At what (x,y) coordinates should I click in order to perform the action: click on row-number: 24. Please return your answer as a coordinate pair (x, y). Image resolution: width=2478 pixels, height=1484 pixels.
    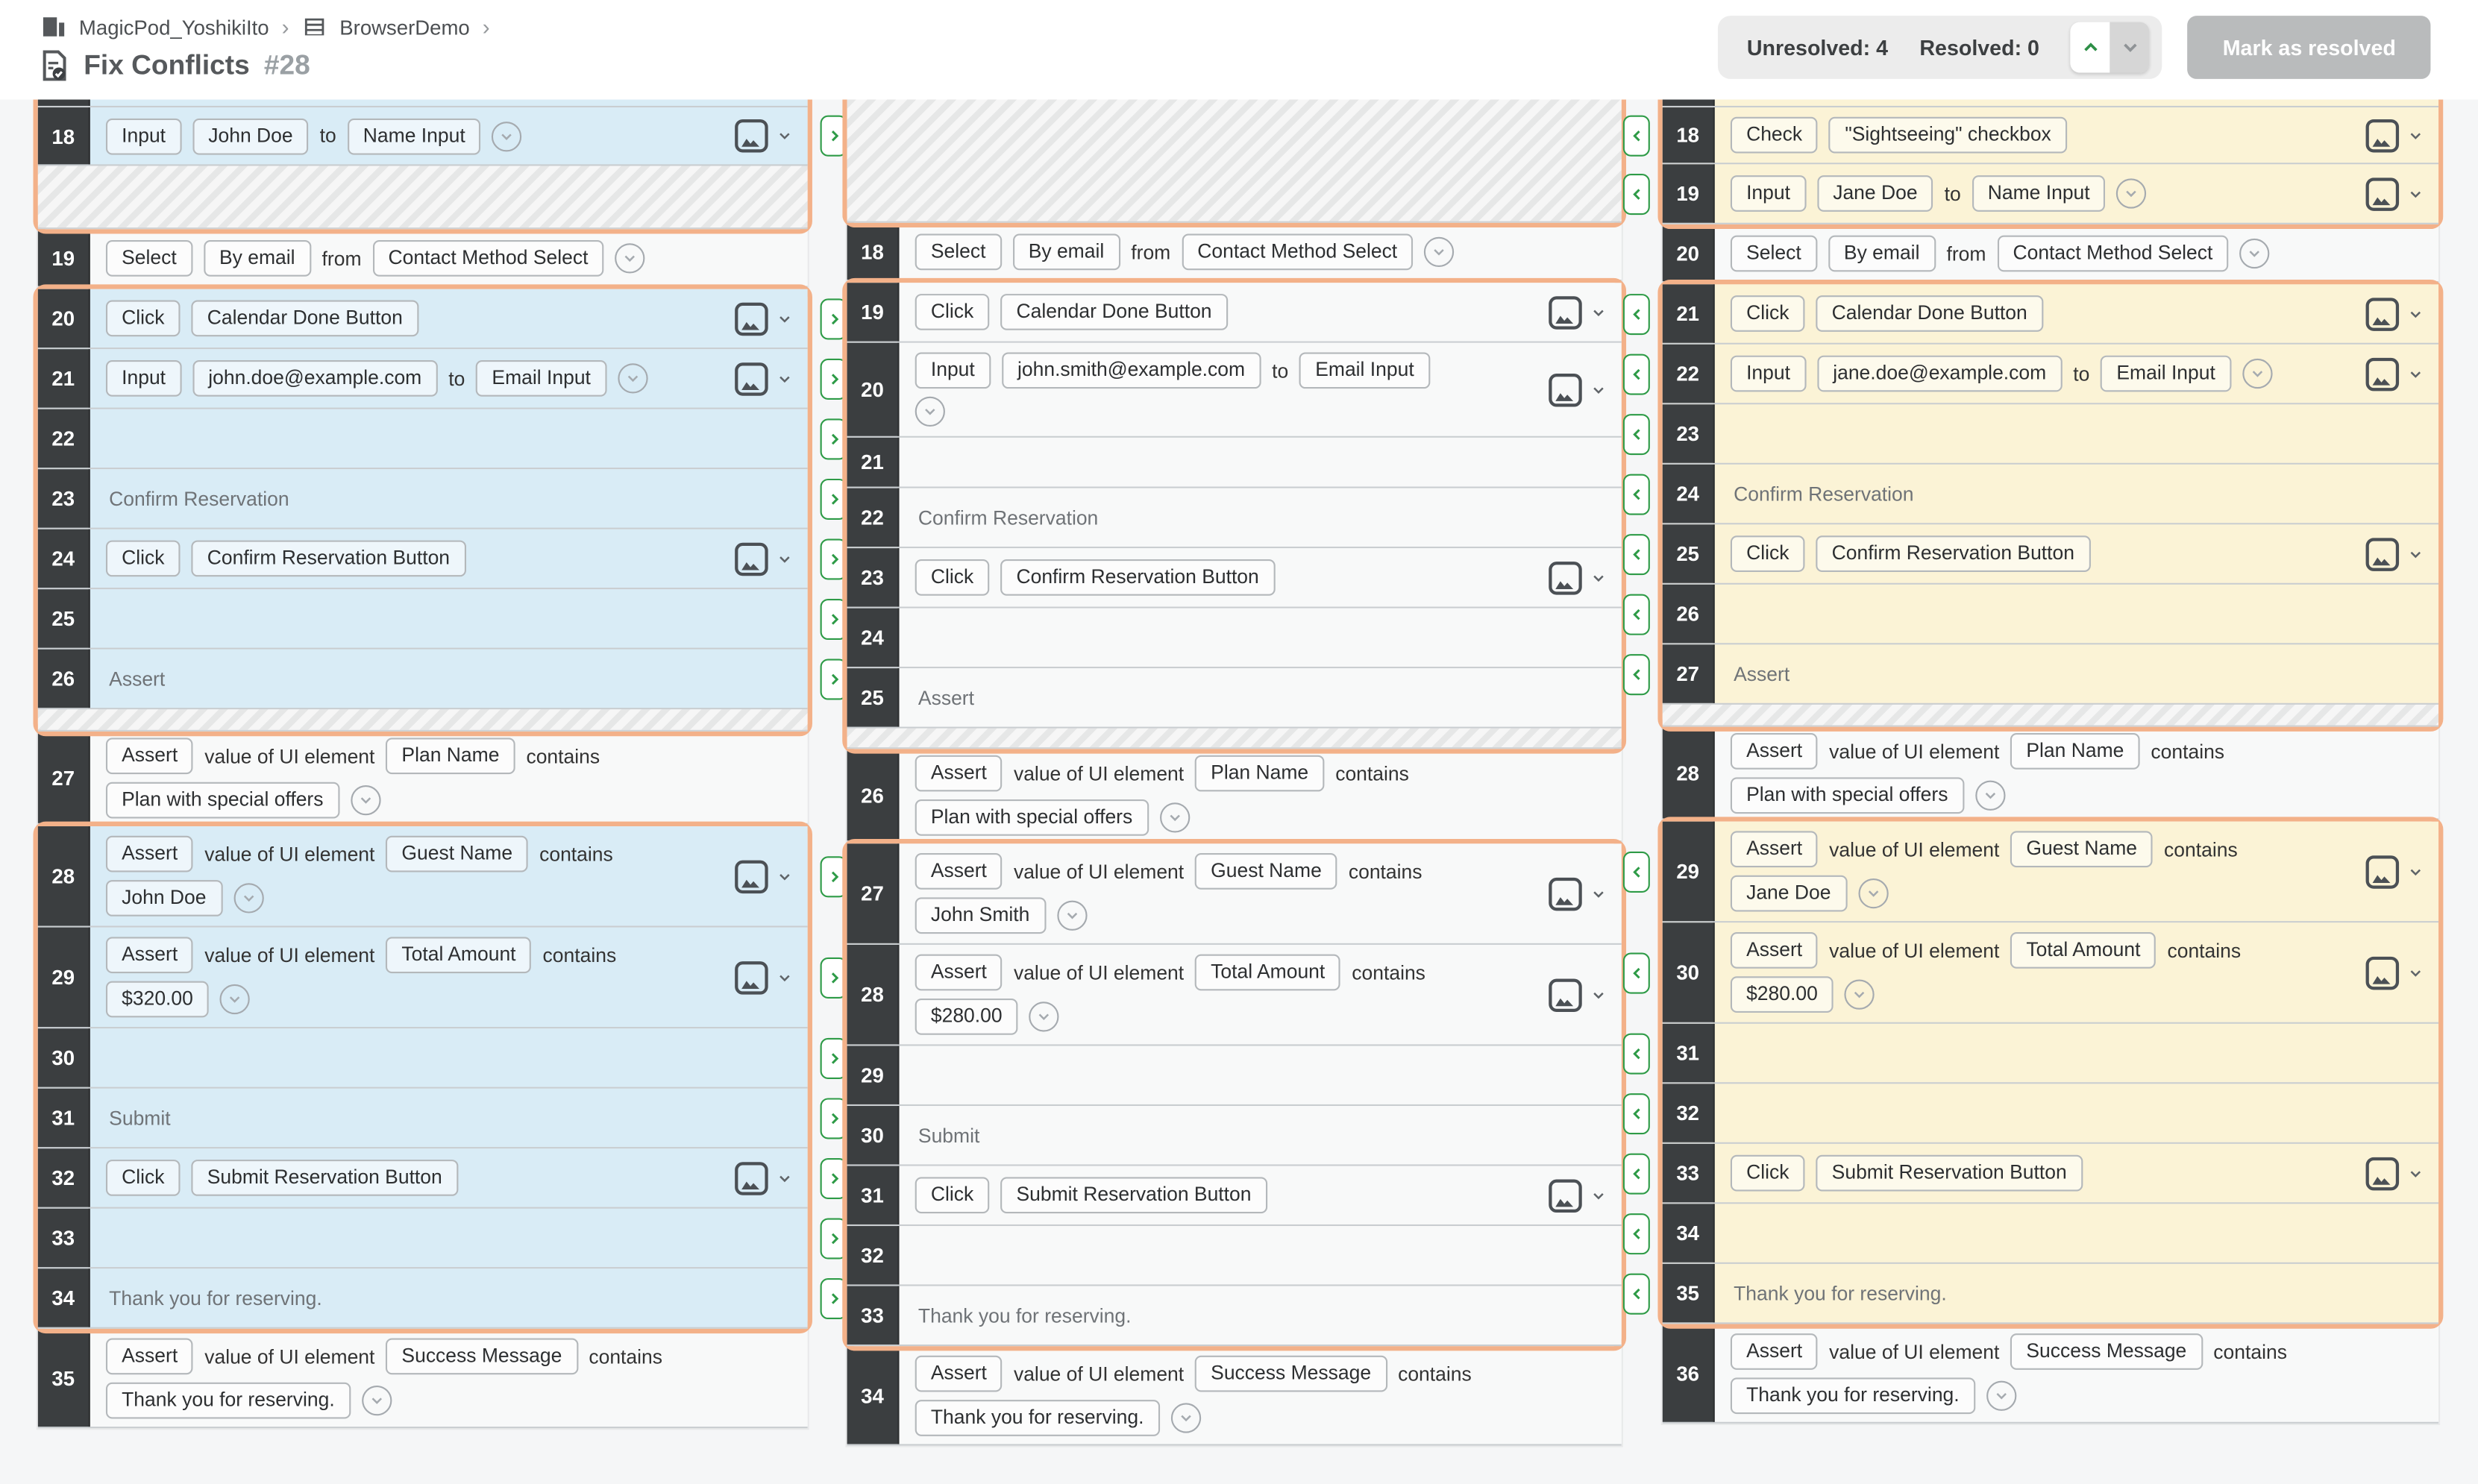
    Looking at the image, I should click on (63, 558).